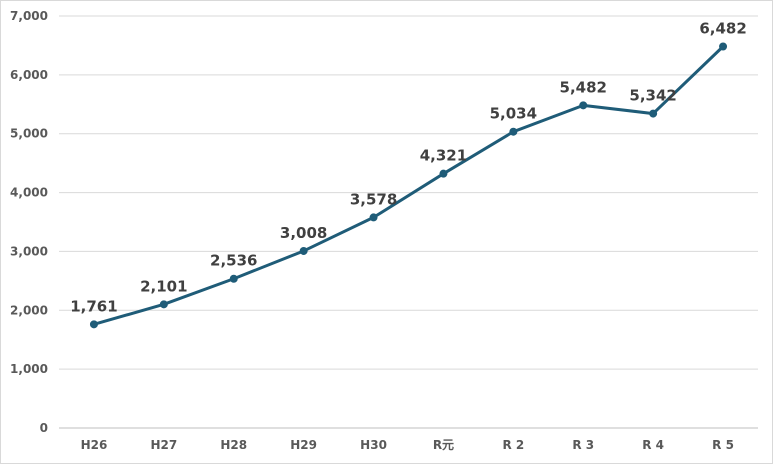 This screenshot has width=773, height=465. What do you see at coordinates (583, 445) in the screenshot?
I see `x-tick-label: R 3` at bounding box center [583, 445].